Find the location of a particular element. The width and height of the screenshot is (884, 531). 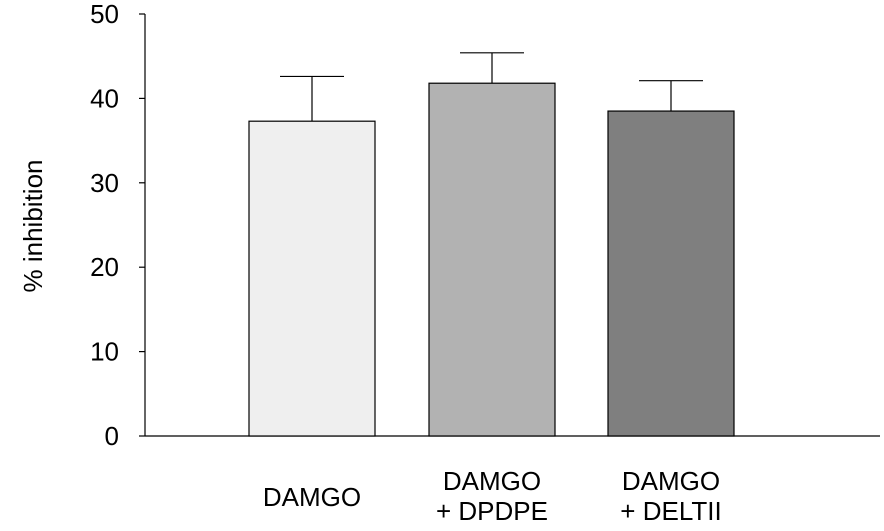

y-tick-label: 0 is located at coordinates (112, 436).